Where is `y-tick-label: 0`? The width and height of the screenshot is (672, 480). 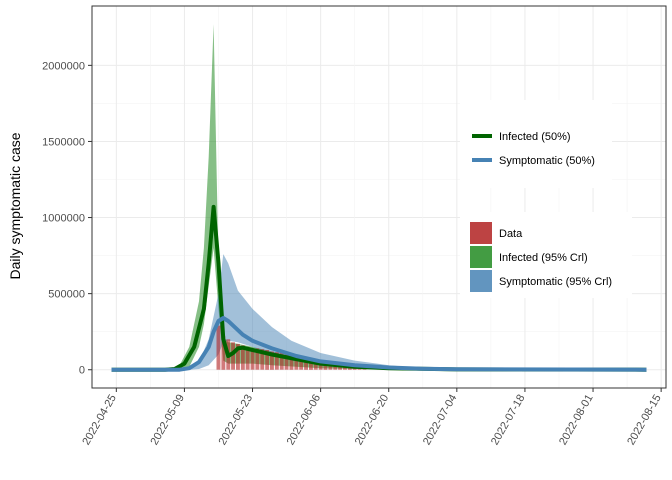
y-tick-label: 0 is located at coordinates (82, 371).